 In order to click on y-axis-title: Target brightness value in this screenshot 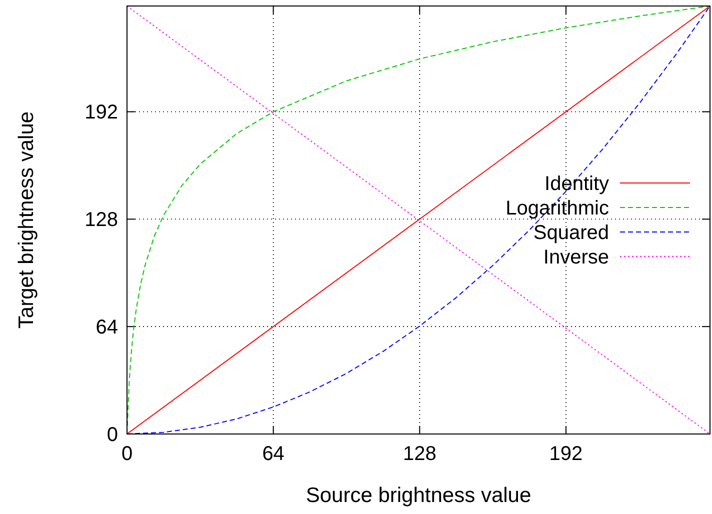, I will do `click(26, 220)`.